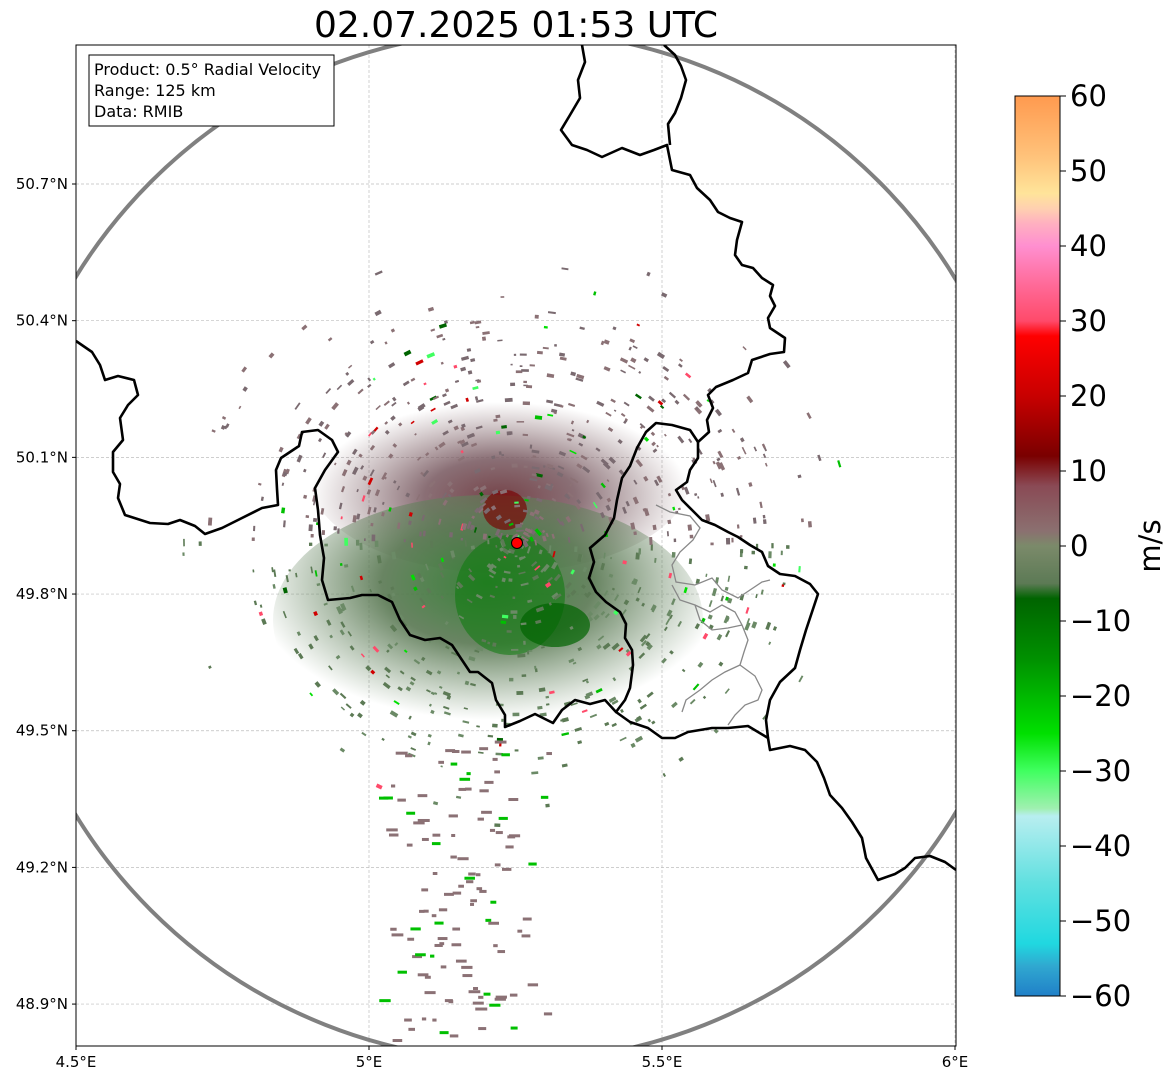  What do you see at coordinates (955, 1062) in the screenshot?
I see `lon-tick-label: 6°E` at bounding box center [955, 1062].